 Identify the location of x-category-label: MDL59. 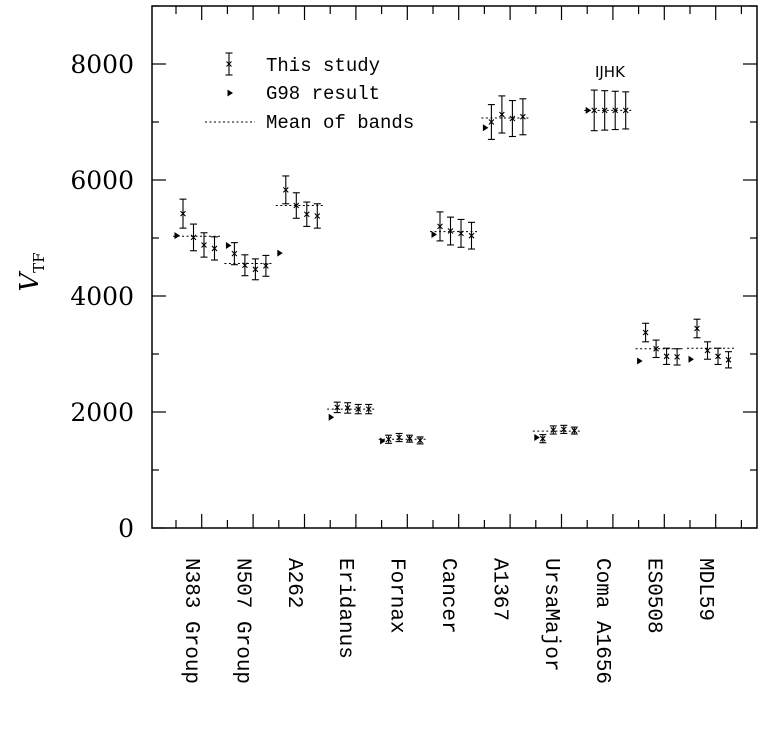
(704, 589).